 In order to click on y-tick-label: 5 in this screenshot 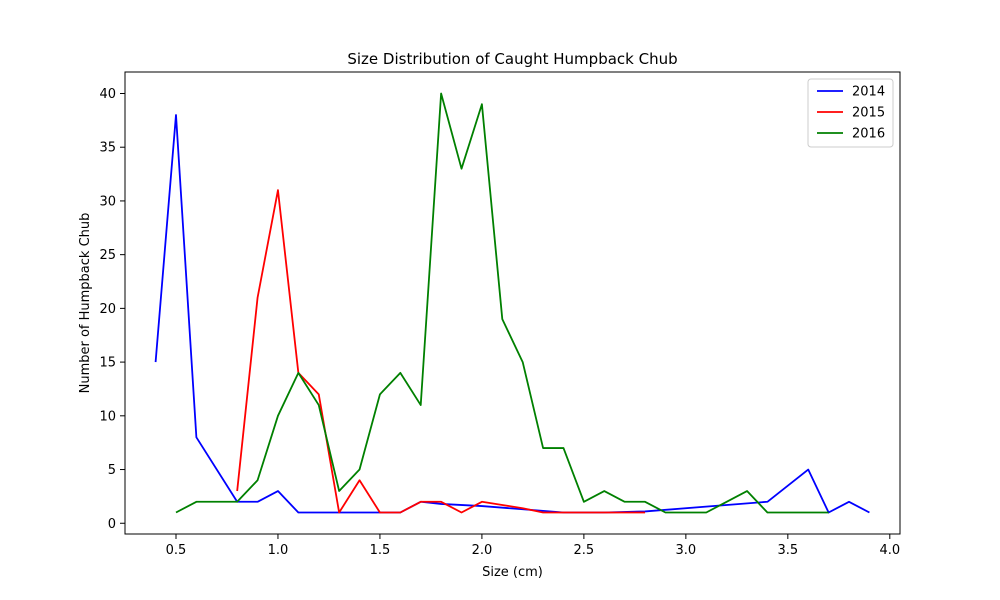, I will do `click(112, 470)`.